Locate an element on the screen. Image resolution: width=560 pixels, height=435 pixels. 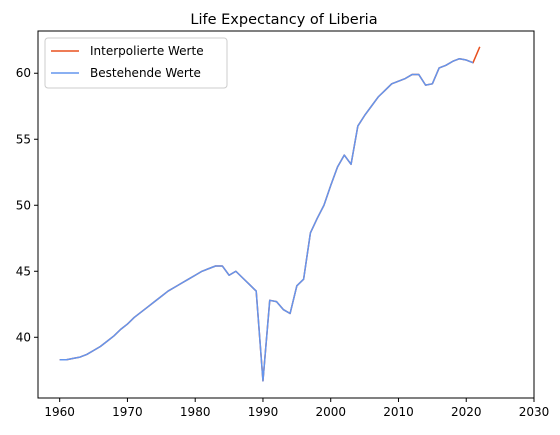
y-tick-label: 45 is located at coordinates (23, 271).